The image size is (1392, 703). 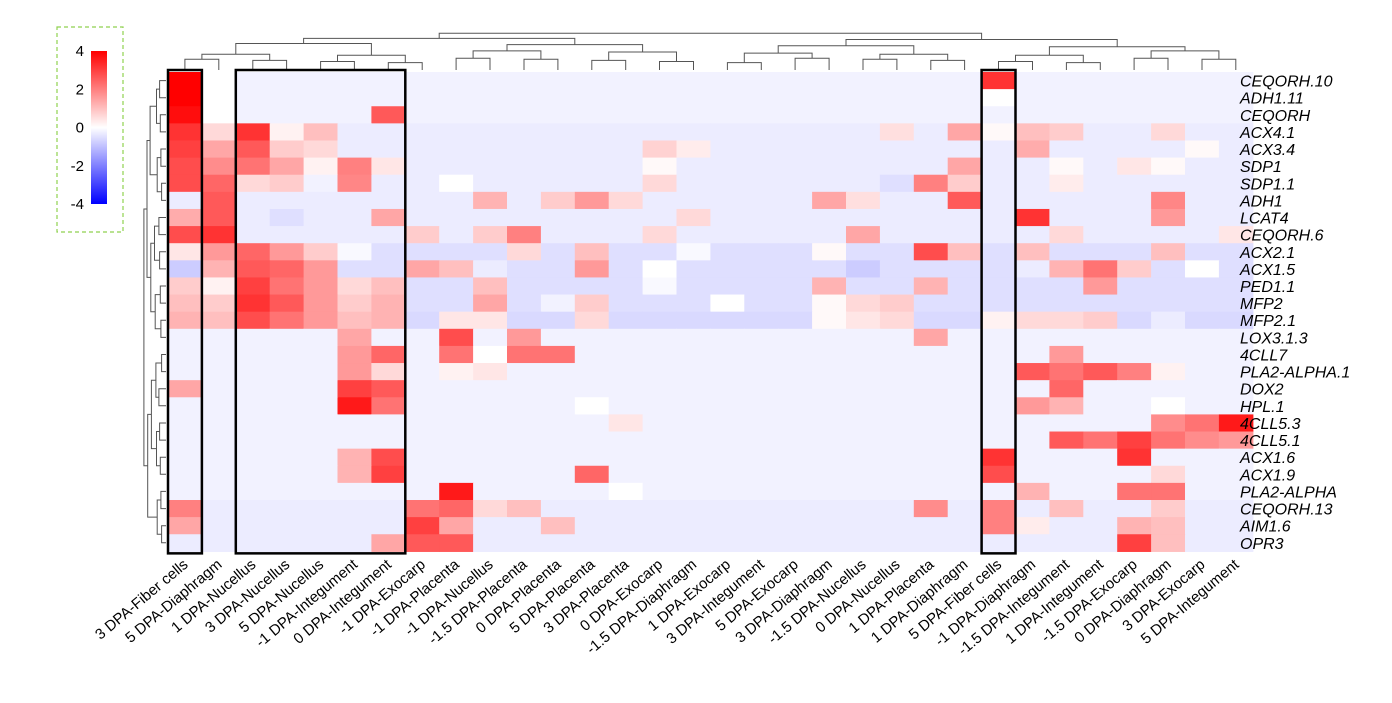 I want to click on row-label: 4CLL7, so click(x=1264, y=355).